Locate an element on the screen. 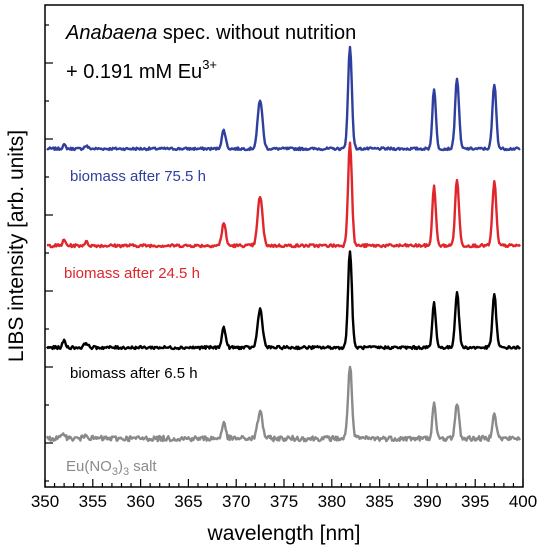  x-tick-label: 375 is located at coordinates (284, 501).